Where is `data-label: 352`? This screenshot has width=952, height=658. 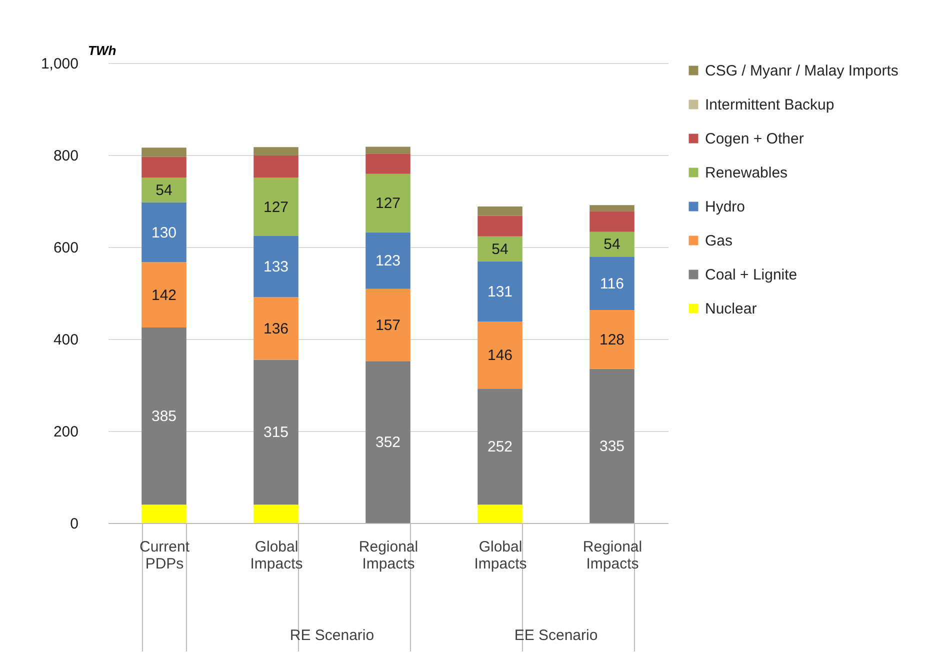
data-label: 352 is located at coordinates (388, 443).